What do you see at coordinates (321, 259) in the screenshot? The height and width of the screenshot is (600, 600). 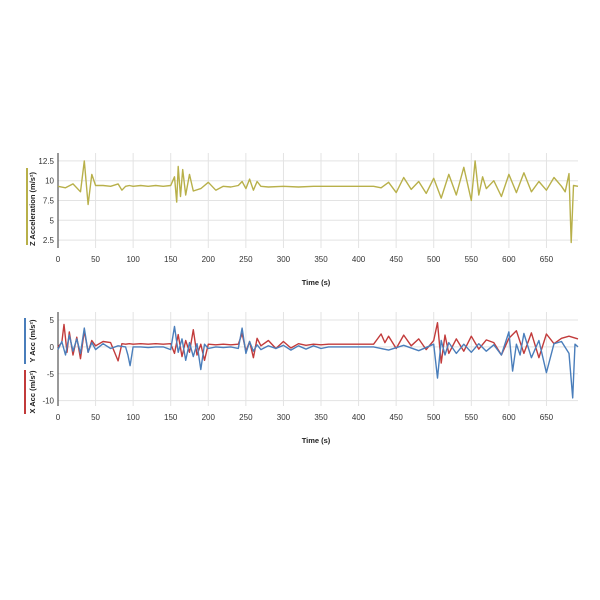 I see `z-x-tick-label: 350` at bounding box center [321, 259].